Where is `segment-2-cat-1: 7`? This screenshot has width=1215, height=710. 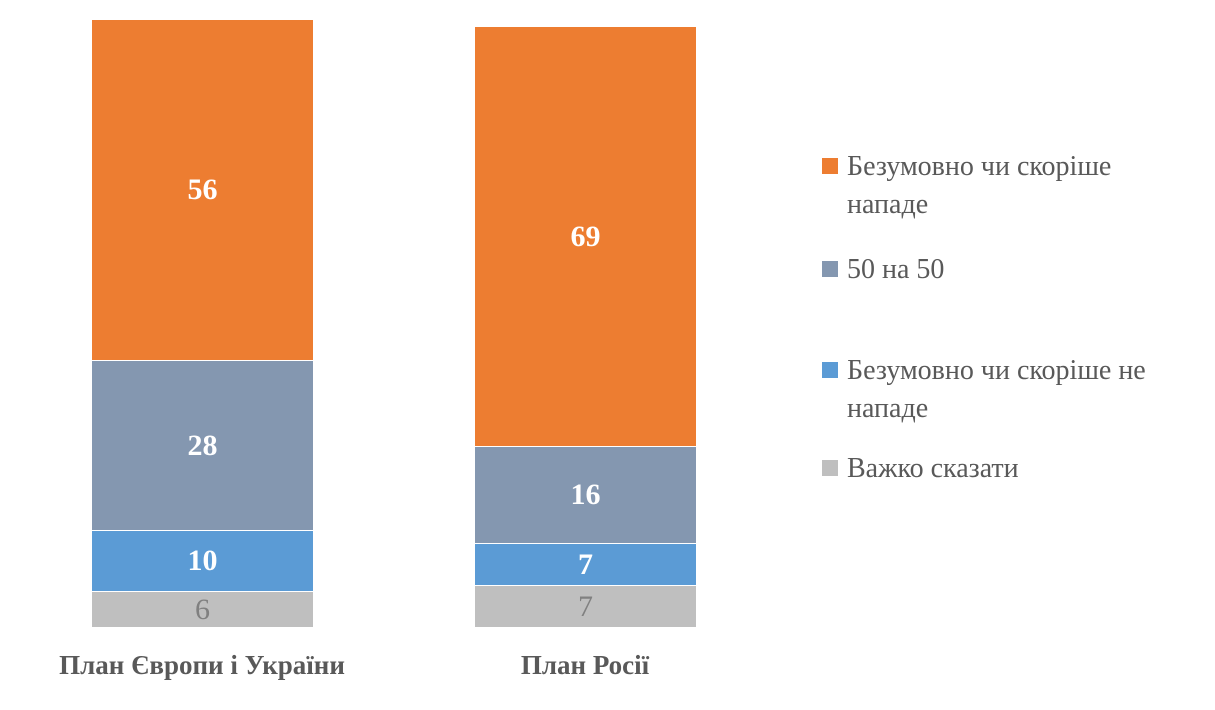 segment-2-cat-1: 7 is located at coordinates (585, 564).